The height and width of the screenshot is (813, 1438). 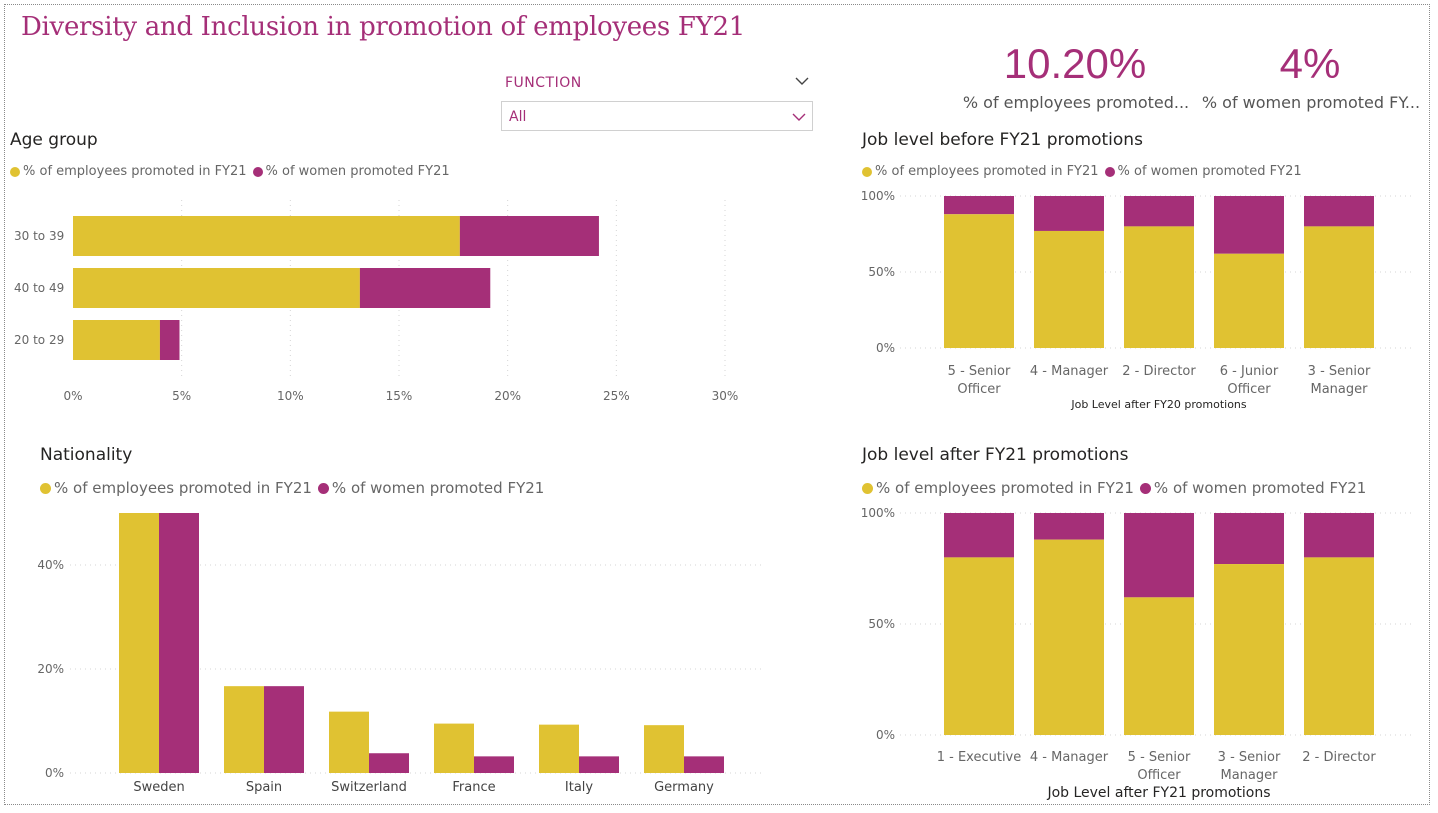 What do you see at coordinates (1002, 140) in the screenshot?
I see `job-before-chart-title: Job level before FY21 promotions` at bounding box center [1002, 140].